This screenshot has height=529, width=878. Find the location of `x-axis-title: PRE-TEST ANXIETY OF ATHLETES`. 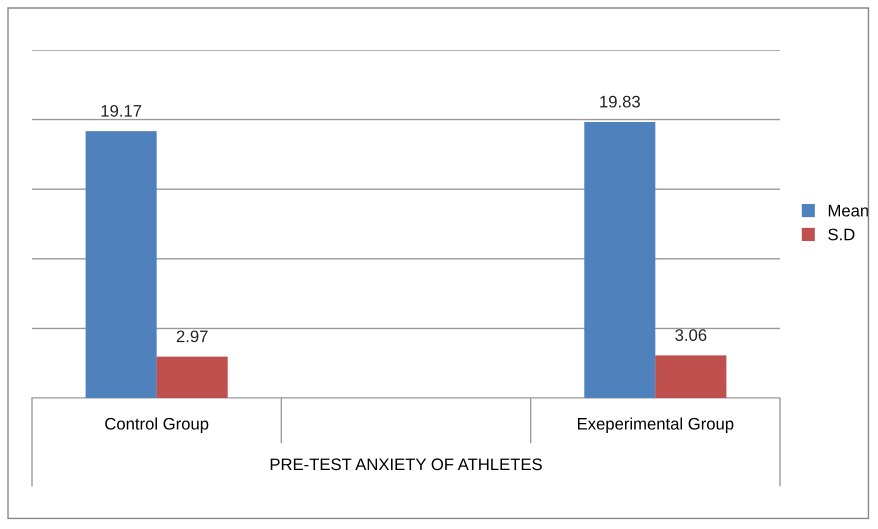

x-axis-title: PRE-TEST ANXIETY OF ATHLETES is located at coordinates (406, 464).